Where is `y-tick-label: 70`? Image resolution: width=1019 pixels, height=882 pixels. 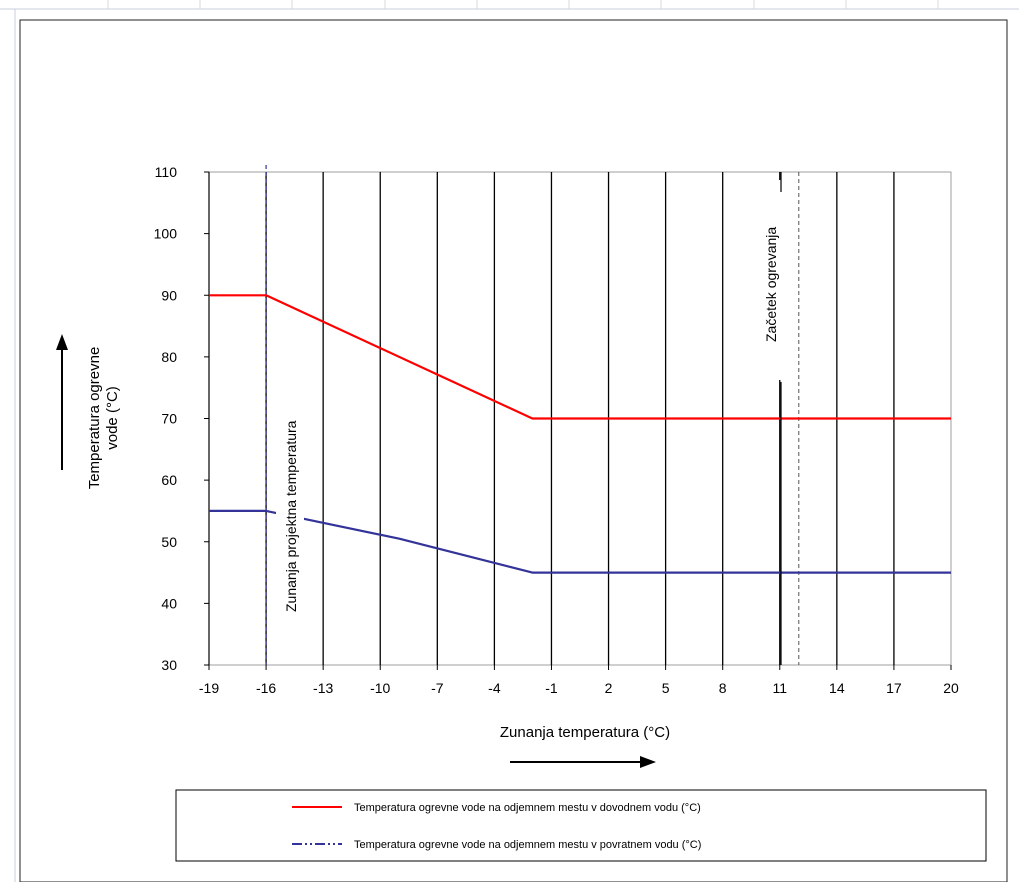 y-tick-label: 70 is located at coordinates (169, 419).